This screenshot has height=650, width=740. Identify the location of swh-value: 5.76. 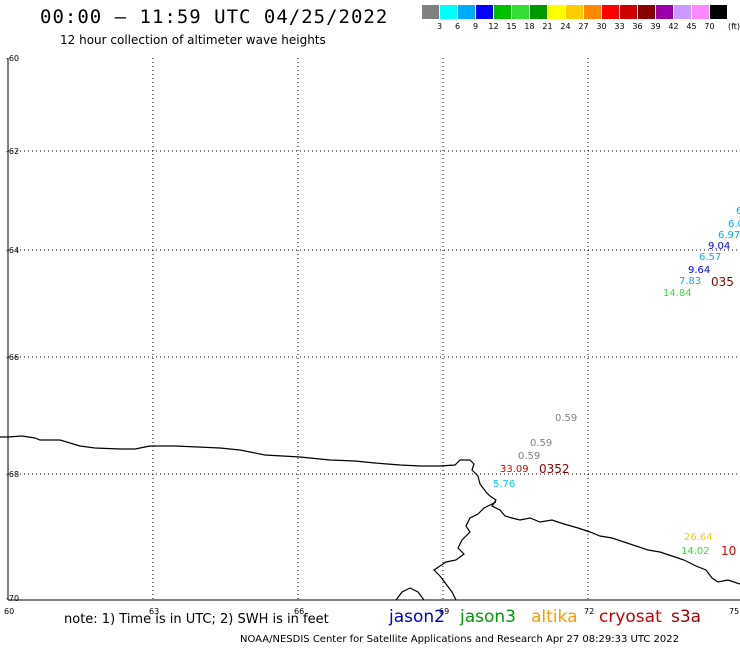
(504, 484).